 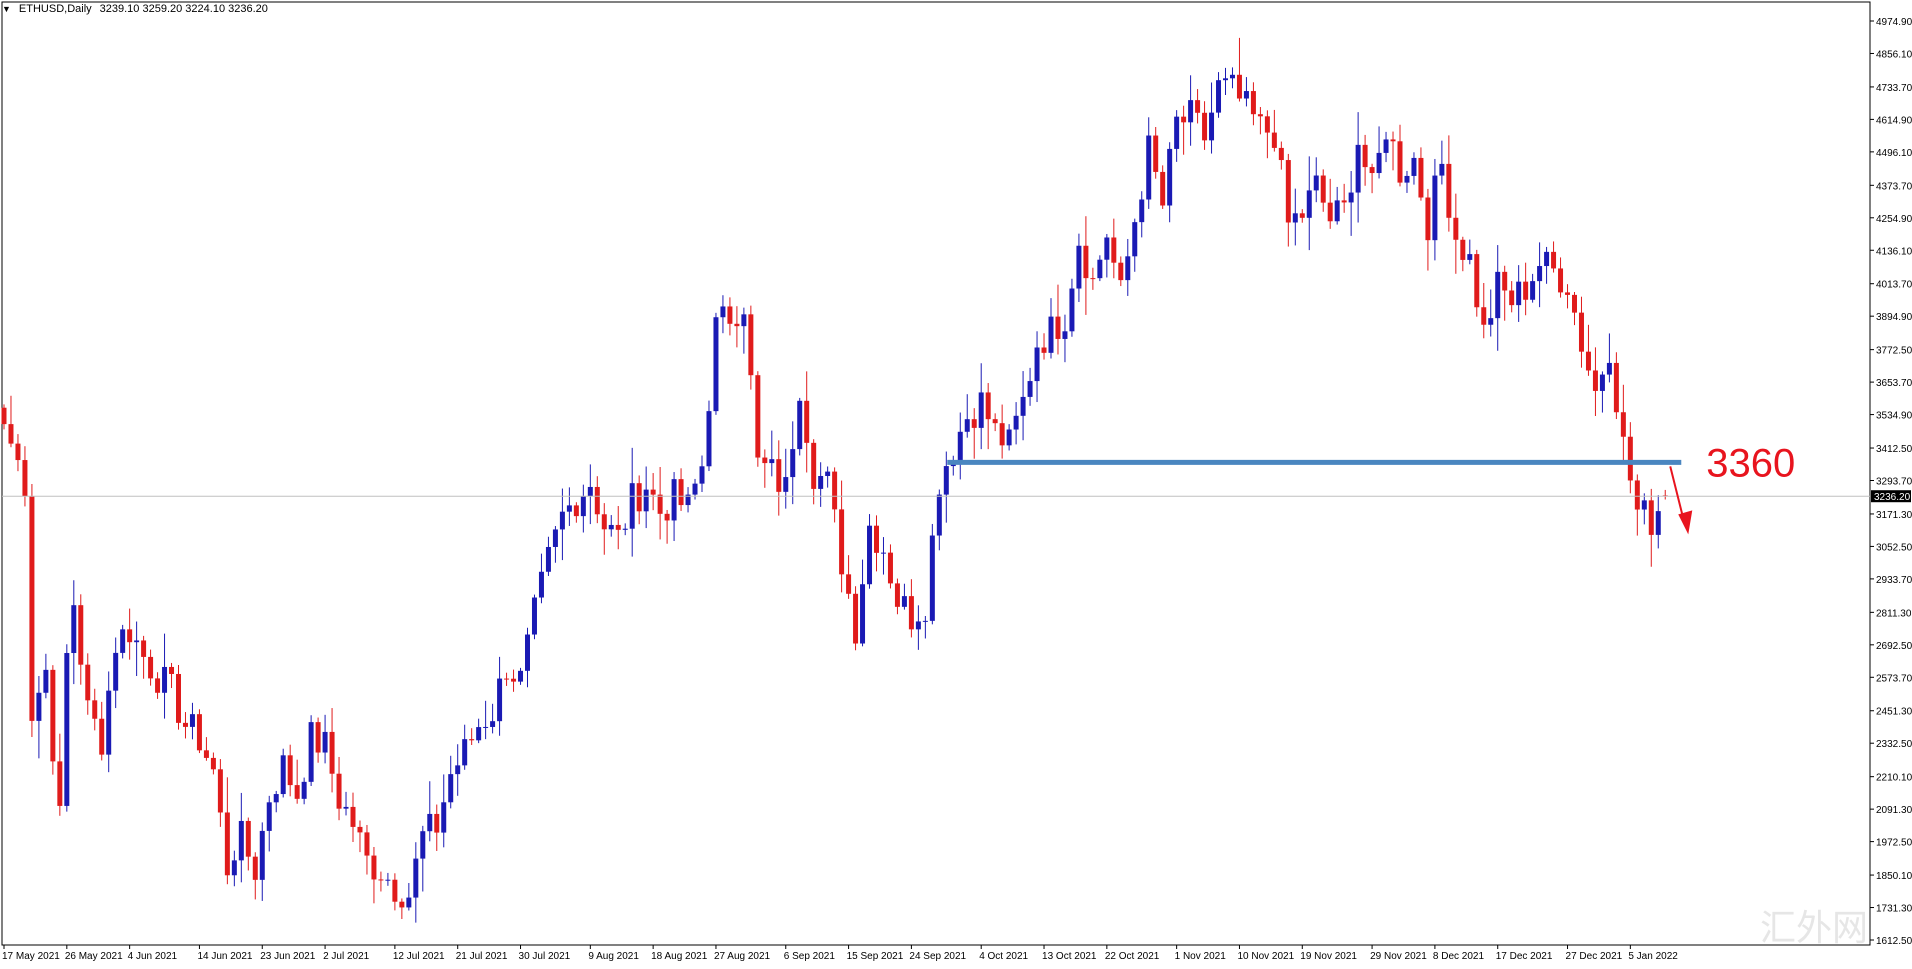 I want to click on y-tick-label: 1972.50, so click(x=1894, y=843).